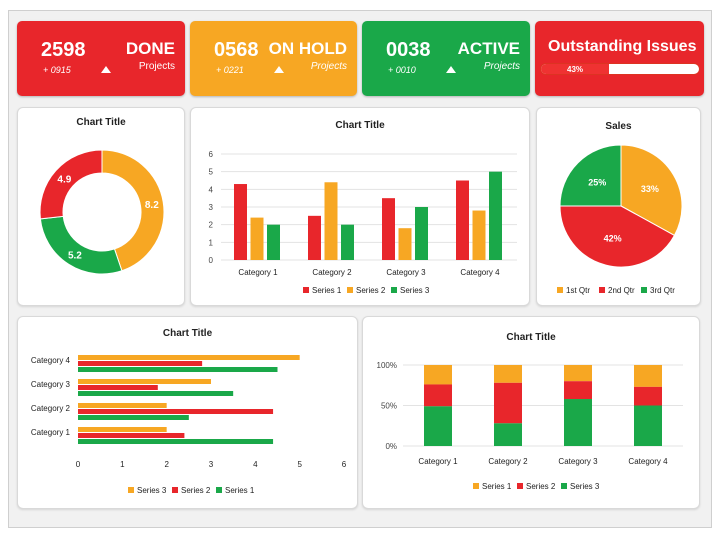 The image size is (720, 540). What do you see at coordinates (613, 238) in the screenshot?
I see `pie-data-label: 42%` at bounding box center [613, 238].